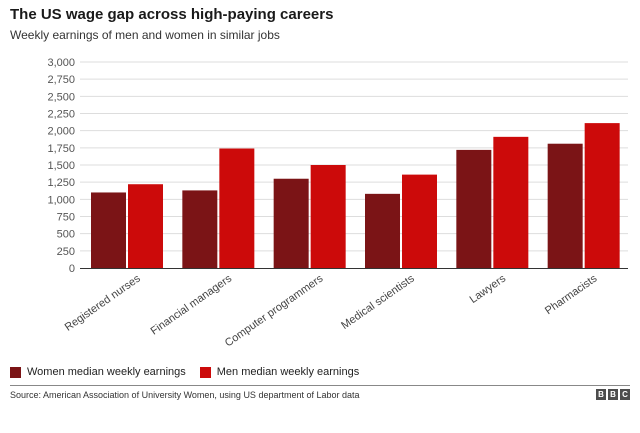 Image resolution: width=640 pixels, height=433 pixels. I want to click on legend-item-men: Men median weekly earnings, so click(279, 372).